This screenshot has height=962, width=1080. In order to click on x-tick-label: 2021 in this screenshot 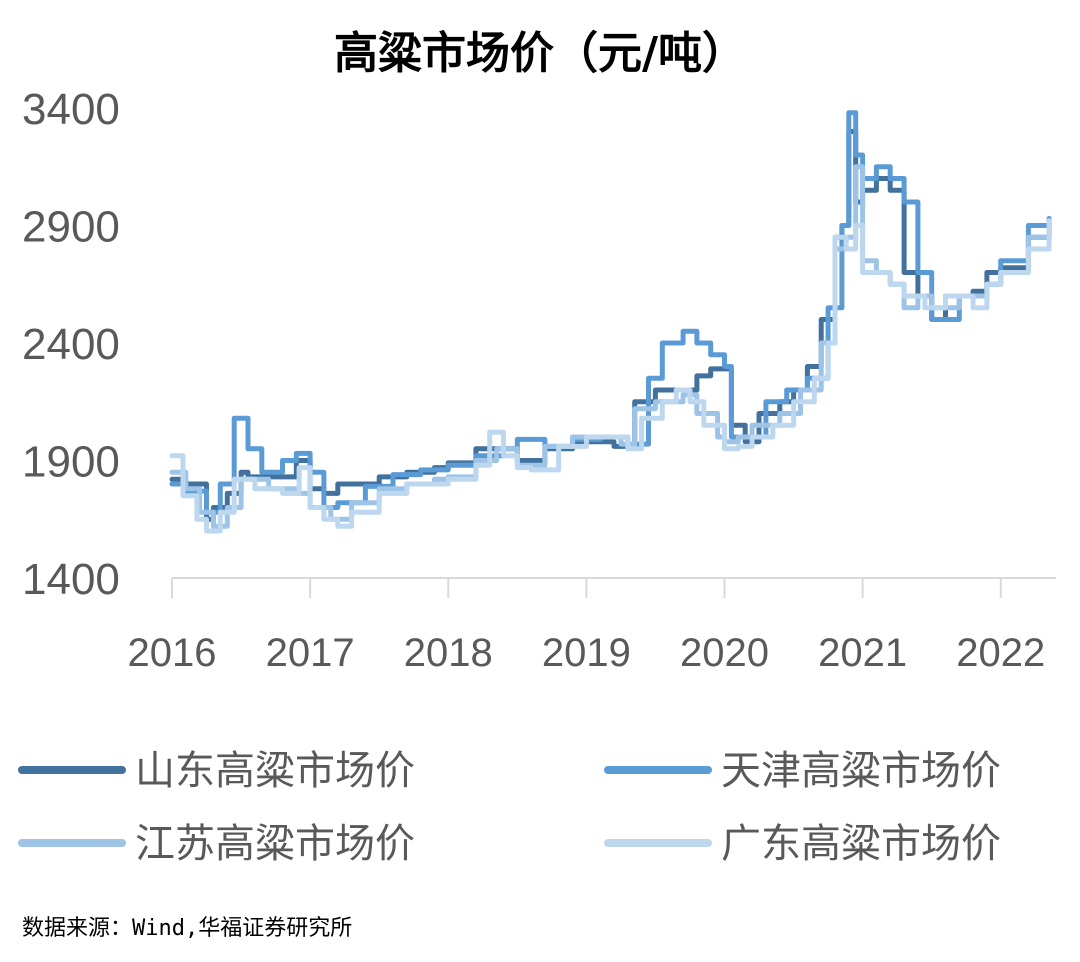, I will do `click(862, 653)`.